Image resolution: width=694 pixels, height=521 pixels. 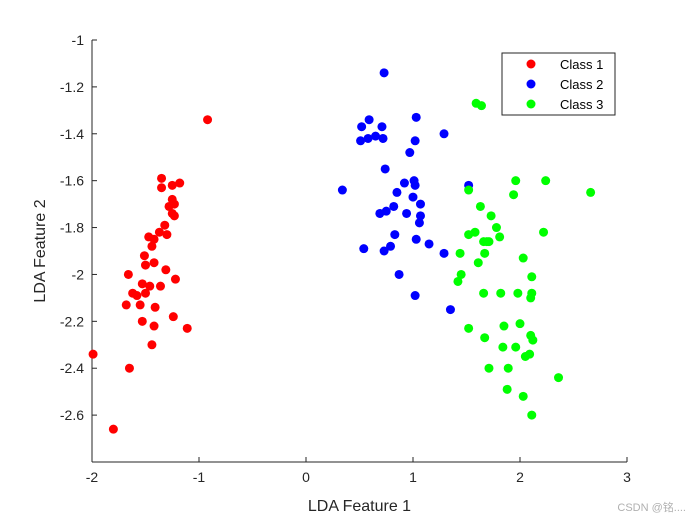 I want to click on x-tick-label: -2, so click(x=92, y=477).